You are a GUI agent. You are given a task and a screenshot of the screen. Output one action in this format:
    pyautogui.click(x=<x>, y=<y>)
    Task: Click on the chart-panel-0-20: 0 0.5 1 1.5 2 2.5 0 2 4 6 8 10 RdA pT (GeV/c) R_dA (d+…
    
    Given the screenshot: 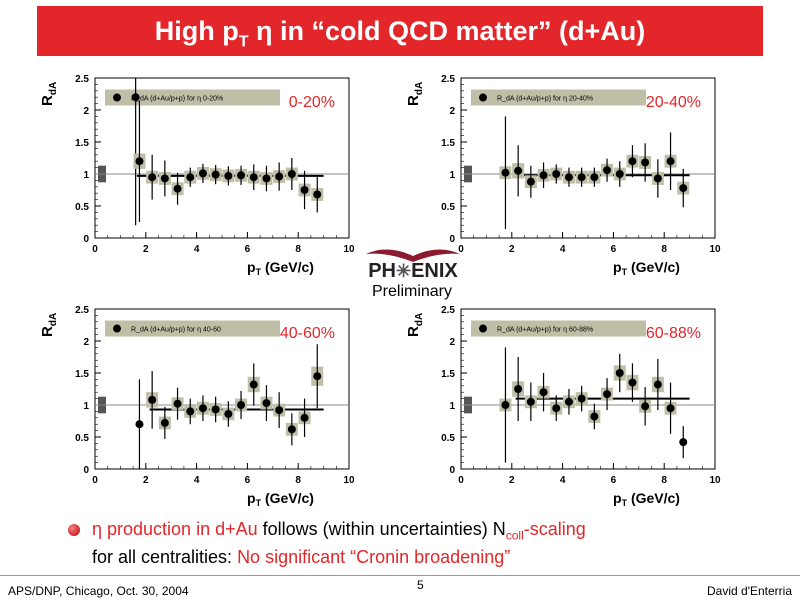 What is the action you would take?
    pyautogui.click(x=197, y=175)
    